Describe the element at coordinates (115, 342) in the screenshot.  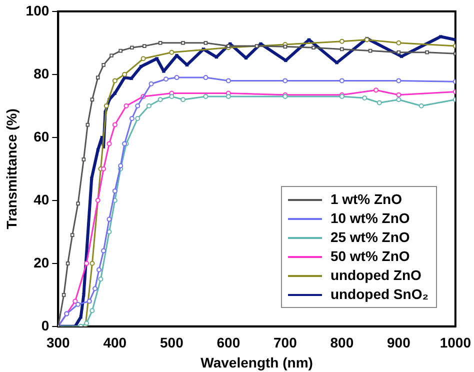
I see `x-tick-label: 400` at that location.